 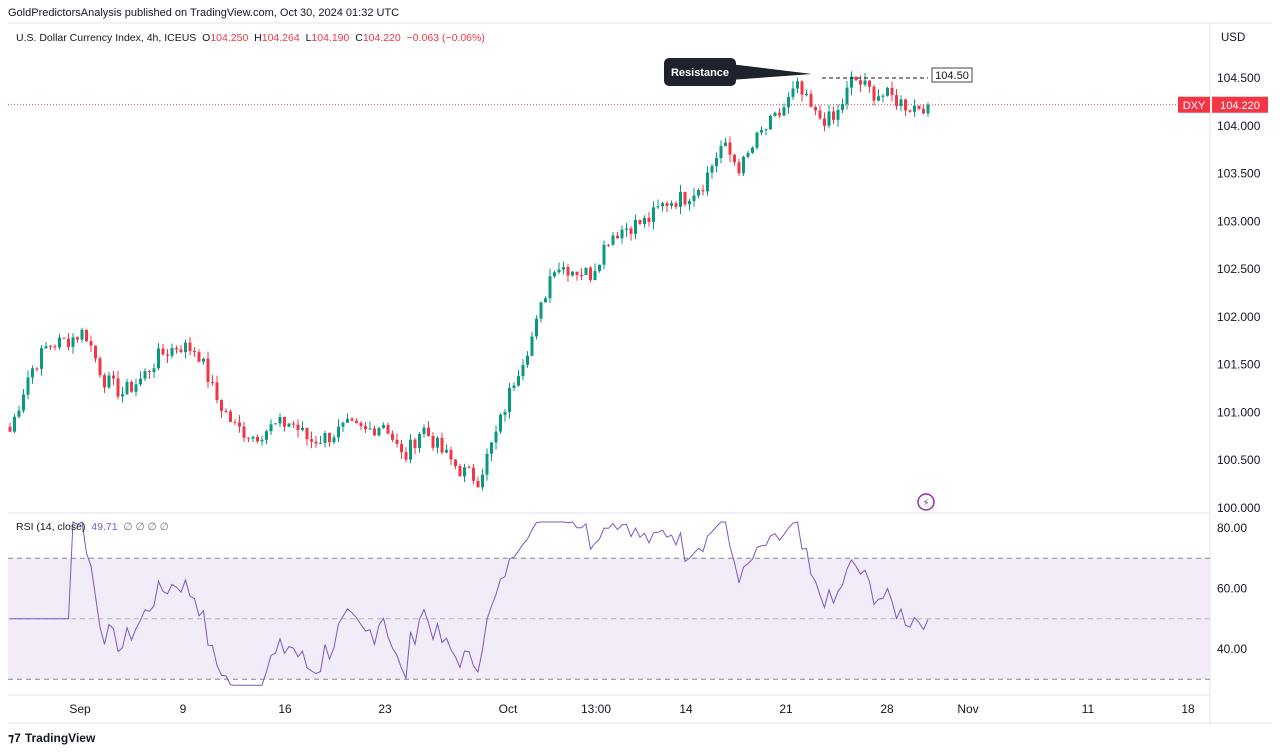 I want to click on rsi-tick-label: 60.00, so click(x=1232, y=589).